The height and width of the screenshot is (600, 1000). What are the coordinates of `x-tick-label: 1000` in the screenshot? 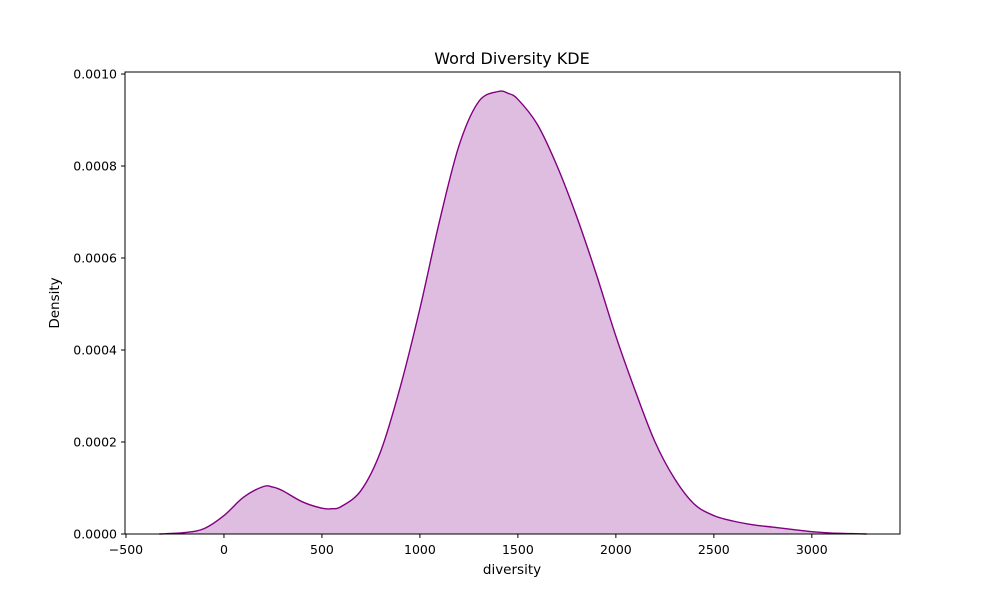 It's located at (420, 549).